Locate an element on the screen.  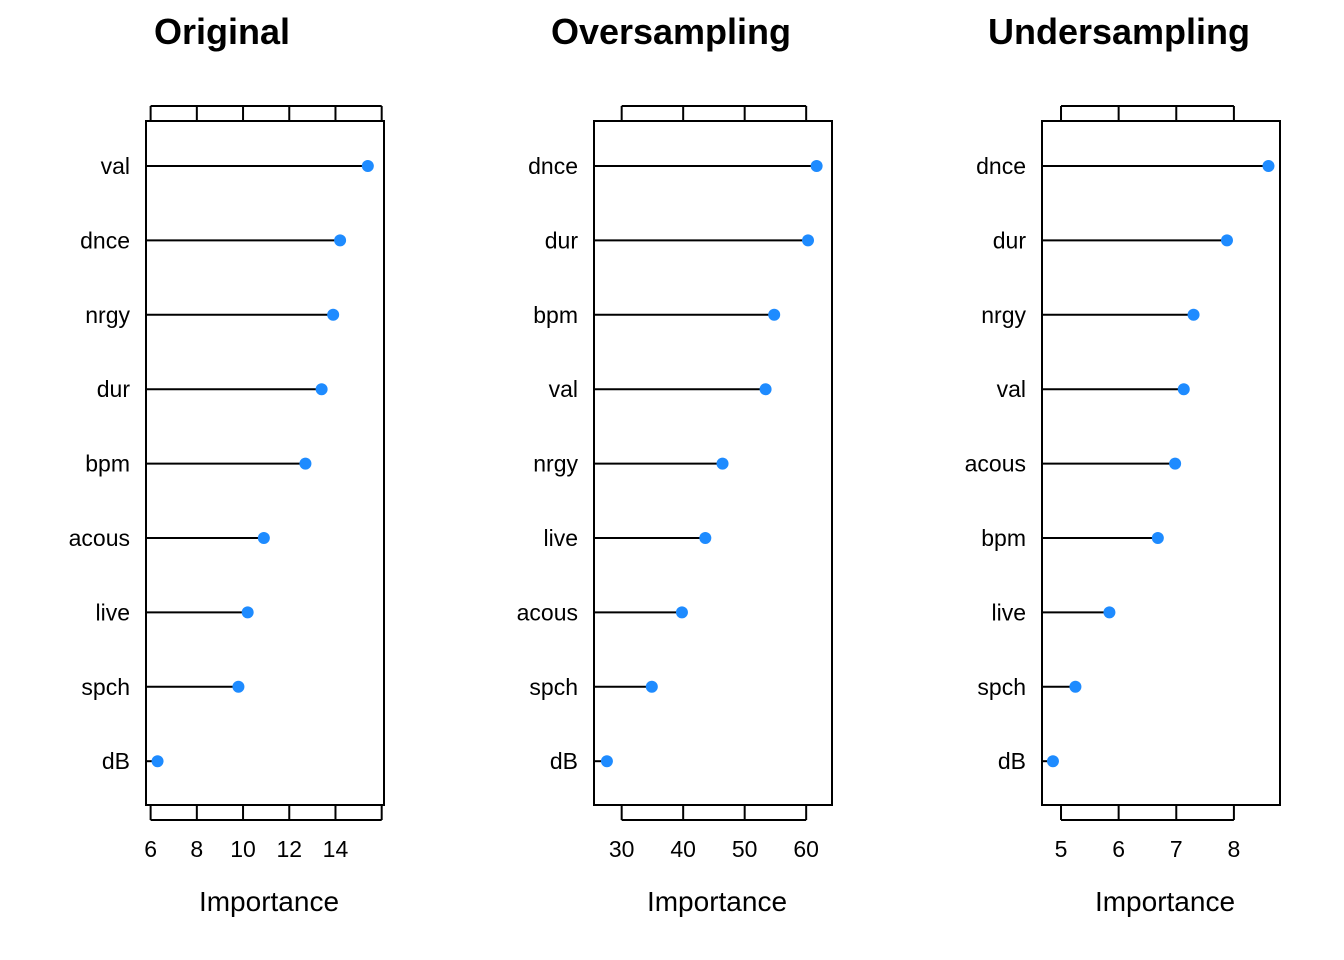
x-tick-label: 50 is located at coordinates (745, 849).